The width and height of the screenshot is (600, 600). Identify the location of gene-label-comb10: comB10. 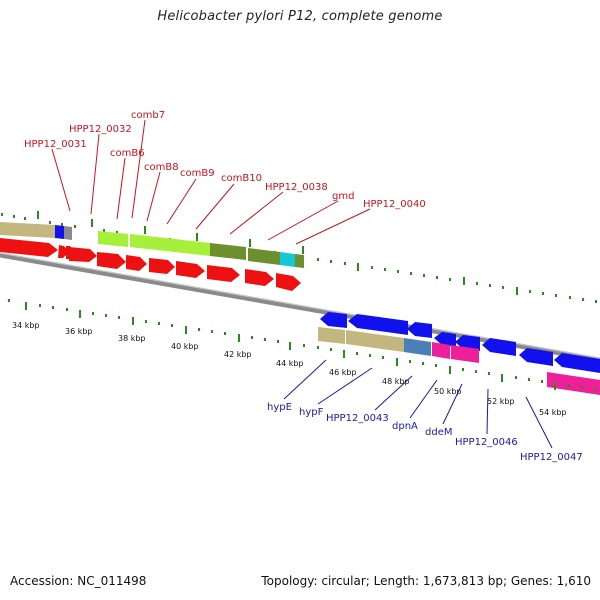
(241, 178).